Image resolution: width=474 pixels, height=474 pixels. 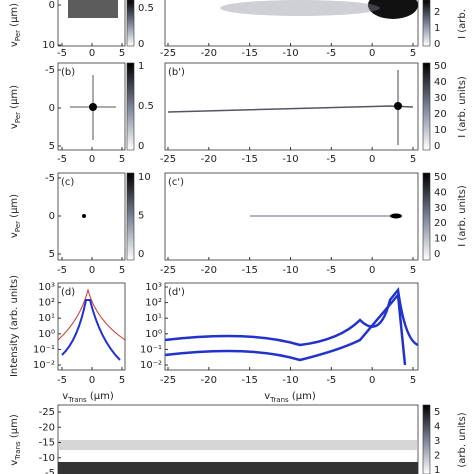 I want to click on colorbar-tick-label: 3, so click(x=437, y=441).